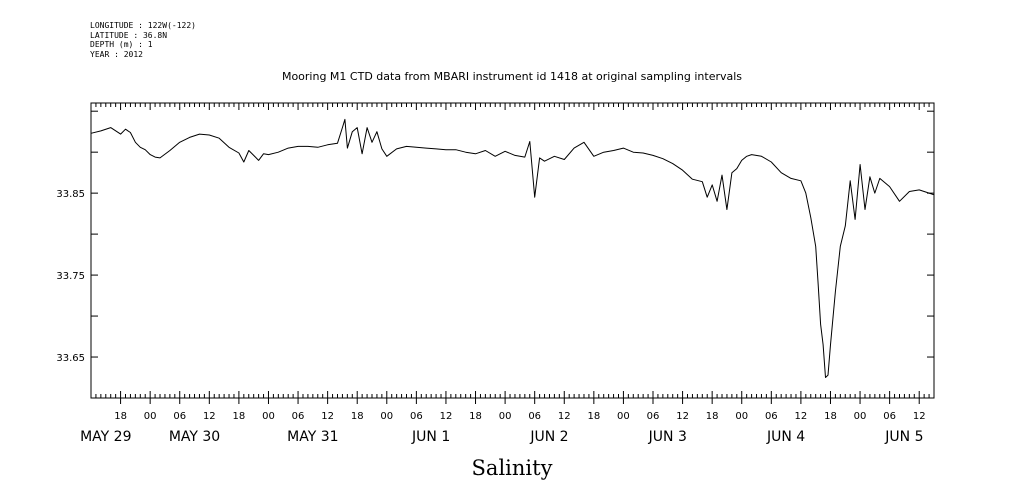 This screenshot has height=504, width=1009. Describe the element at coordinates (903, 437) in the screenshot. I see `x-day-label: JUN 5` at that location.